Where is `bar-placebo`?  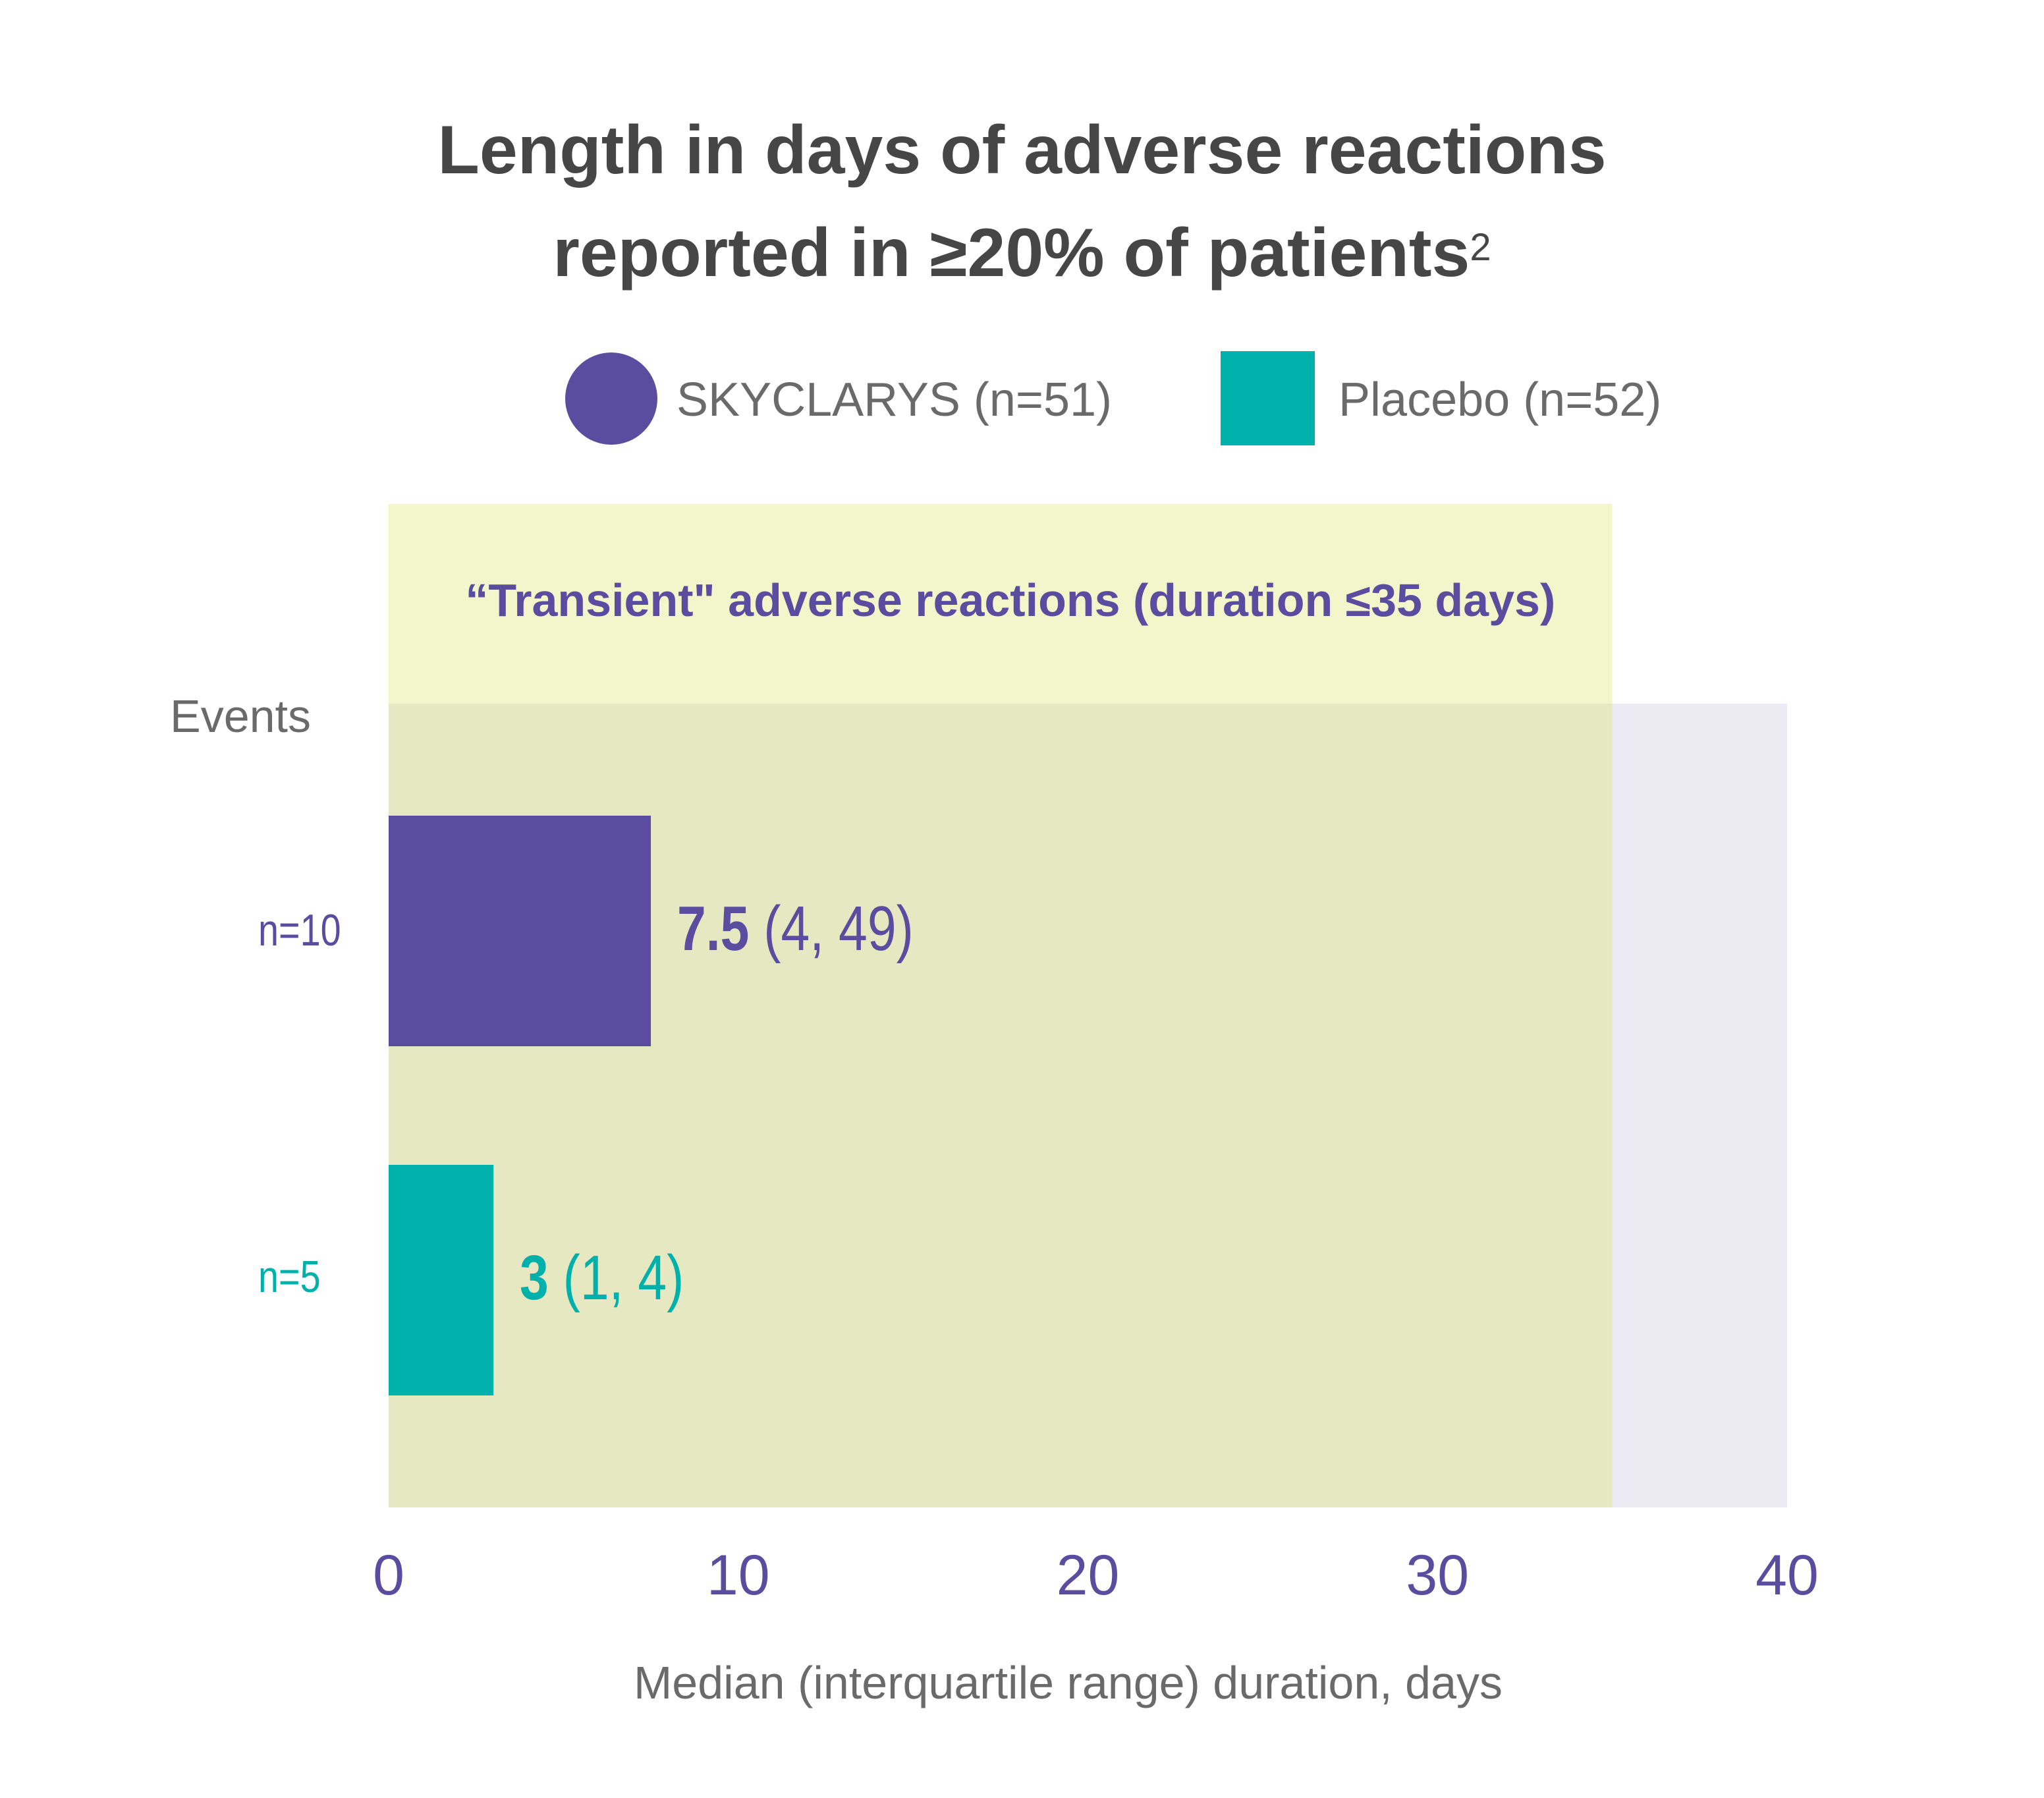
bar-placebo is located at coordinates (441, 1280).